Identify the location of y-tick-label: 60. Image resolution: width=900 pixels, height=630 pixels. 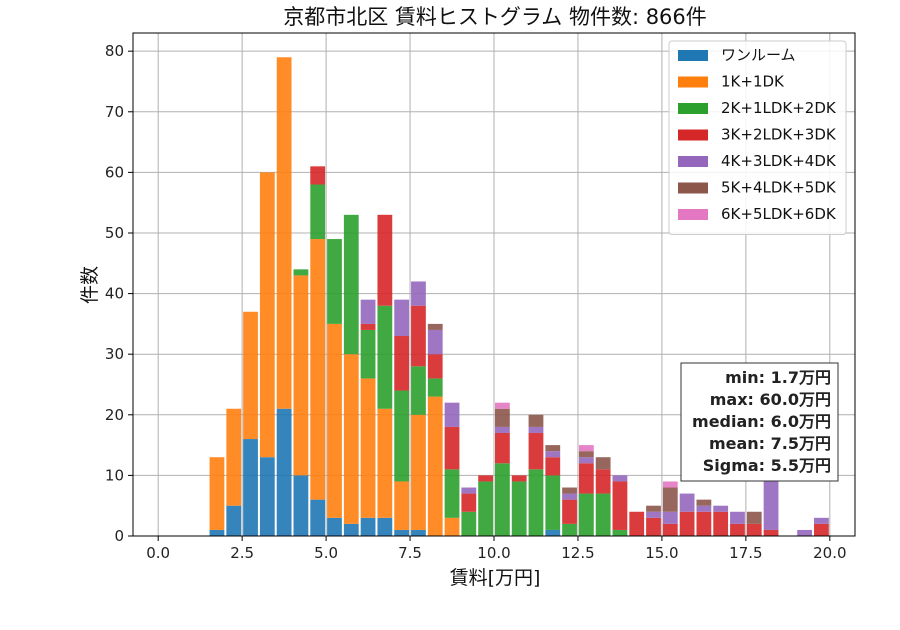
(114, 172).